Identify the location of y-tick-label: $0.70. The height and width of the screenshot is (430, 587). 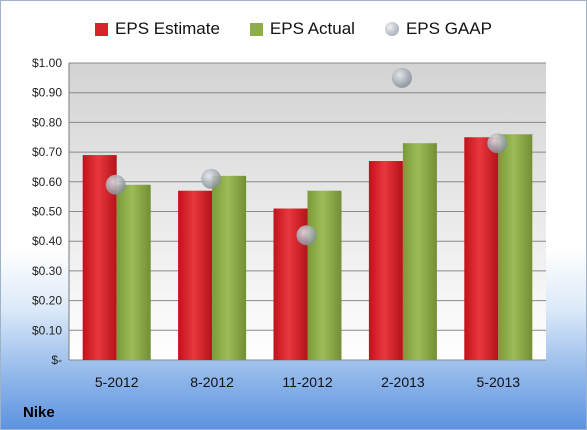
(47, 152).